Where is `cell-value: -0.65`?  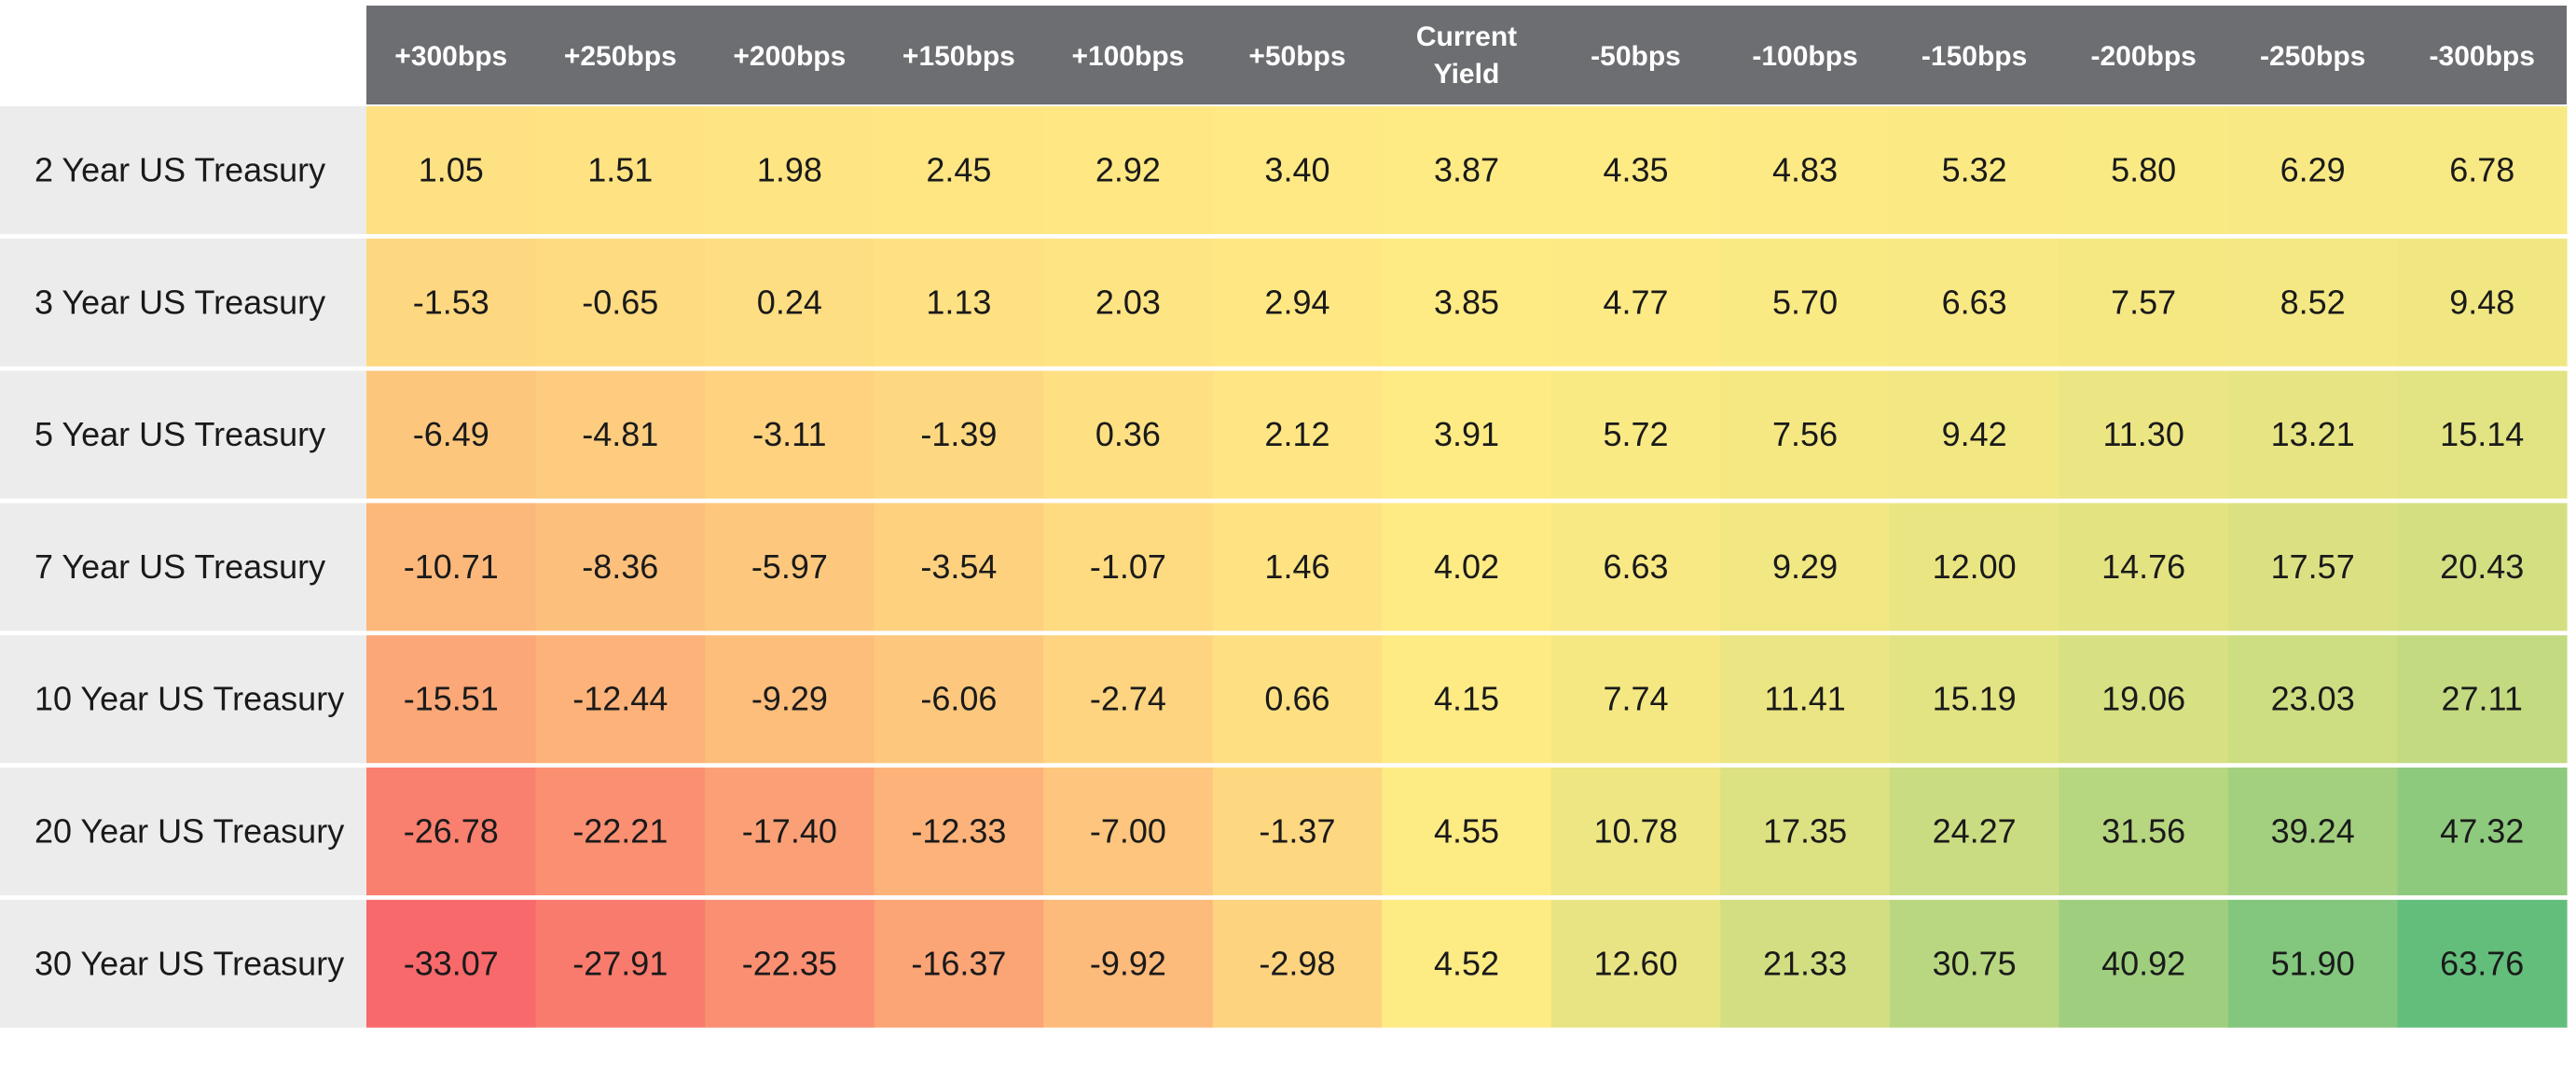 cell-value: -0.65 is located at coordinates (620, 302).